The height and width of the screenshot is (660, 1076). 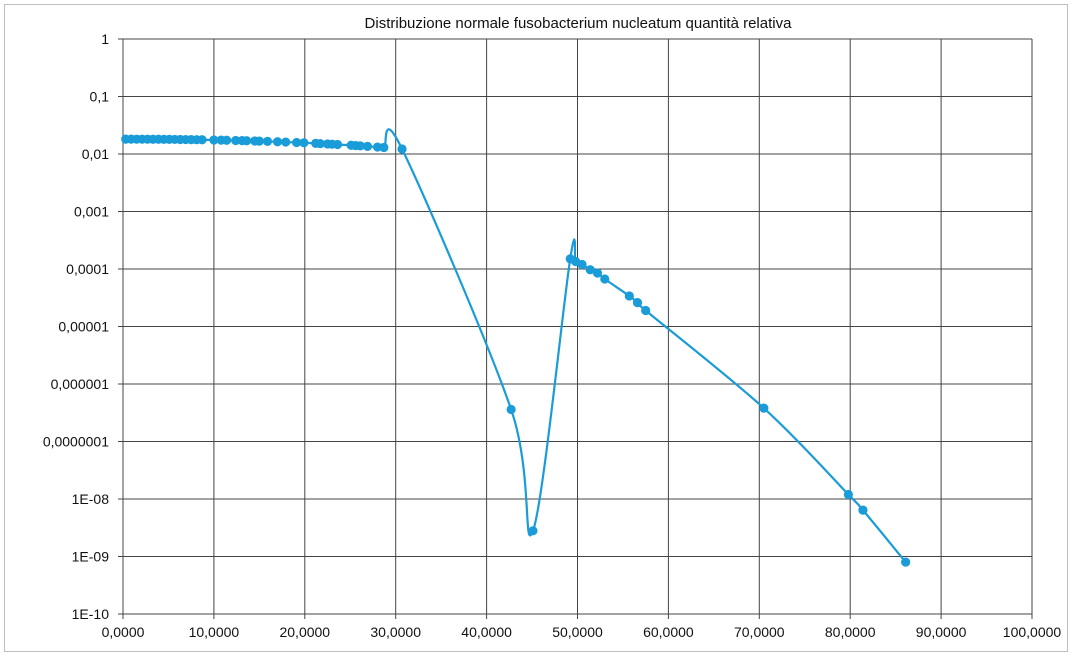 What do you see at coordinates (87, 269) in the screenshot?
I see `y-tick-label: 0,0001` at bounding box center [87, 269].